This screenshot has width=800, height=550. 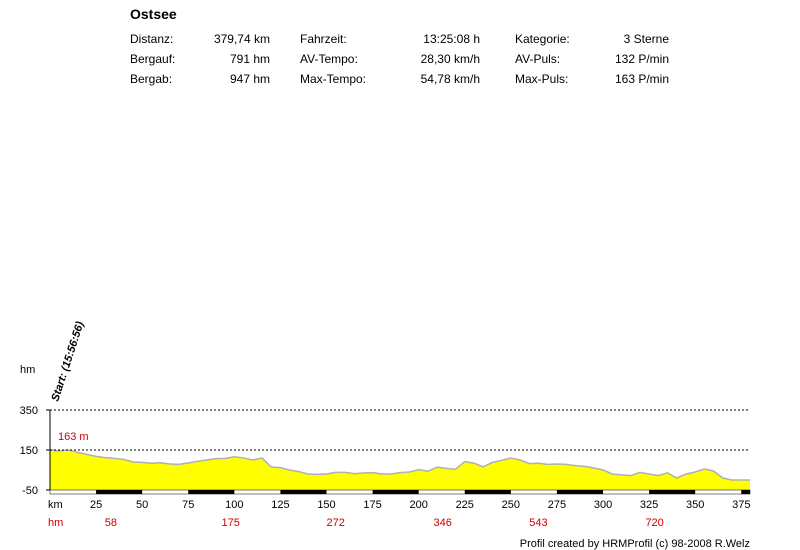 What do you see at coordinates (557, 505) in the screenshot?
I see `x-tick-label: 275` at bounding box center [557, 505].